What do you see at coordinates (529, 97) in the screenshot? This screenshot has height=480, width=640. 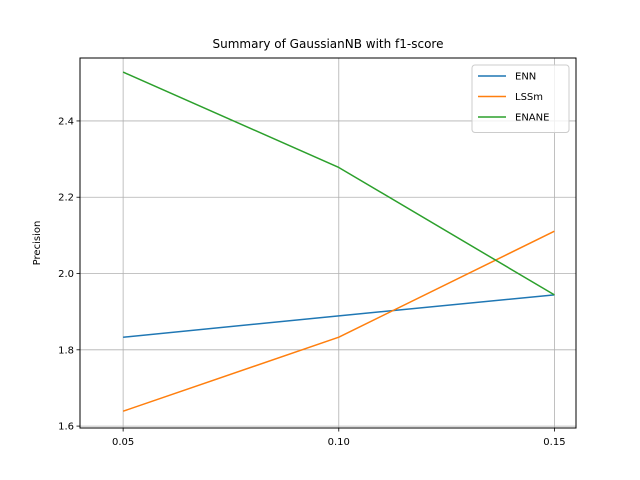 I see `legend-label-lssm: LSSm` at bounding box center [529, 97].